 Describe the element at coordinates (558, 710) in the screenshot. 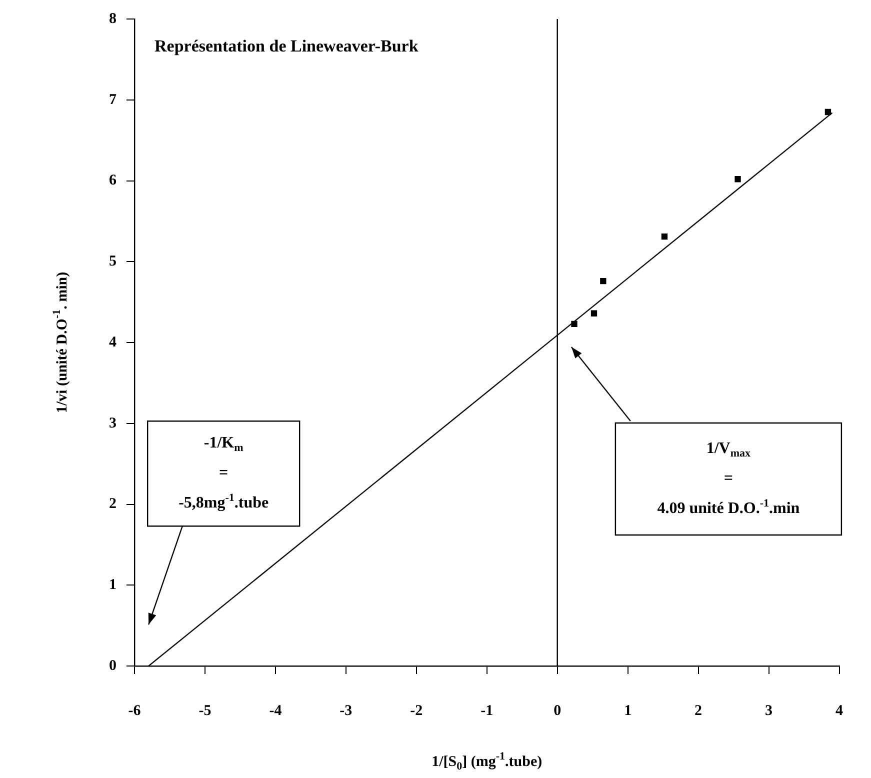

I see `x-tick-label: 0` at that location.